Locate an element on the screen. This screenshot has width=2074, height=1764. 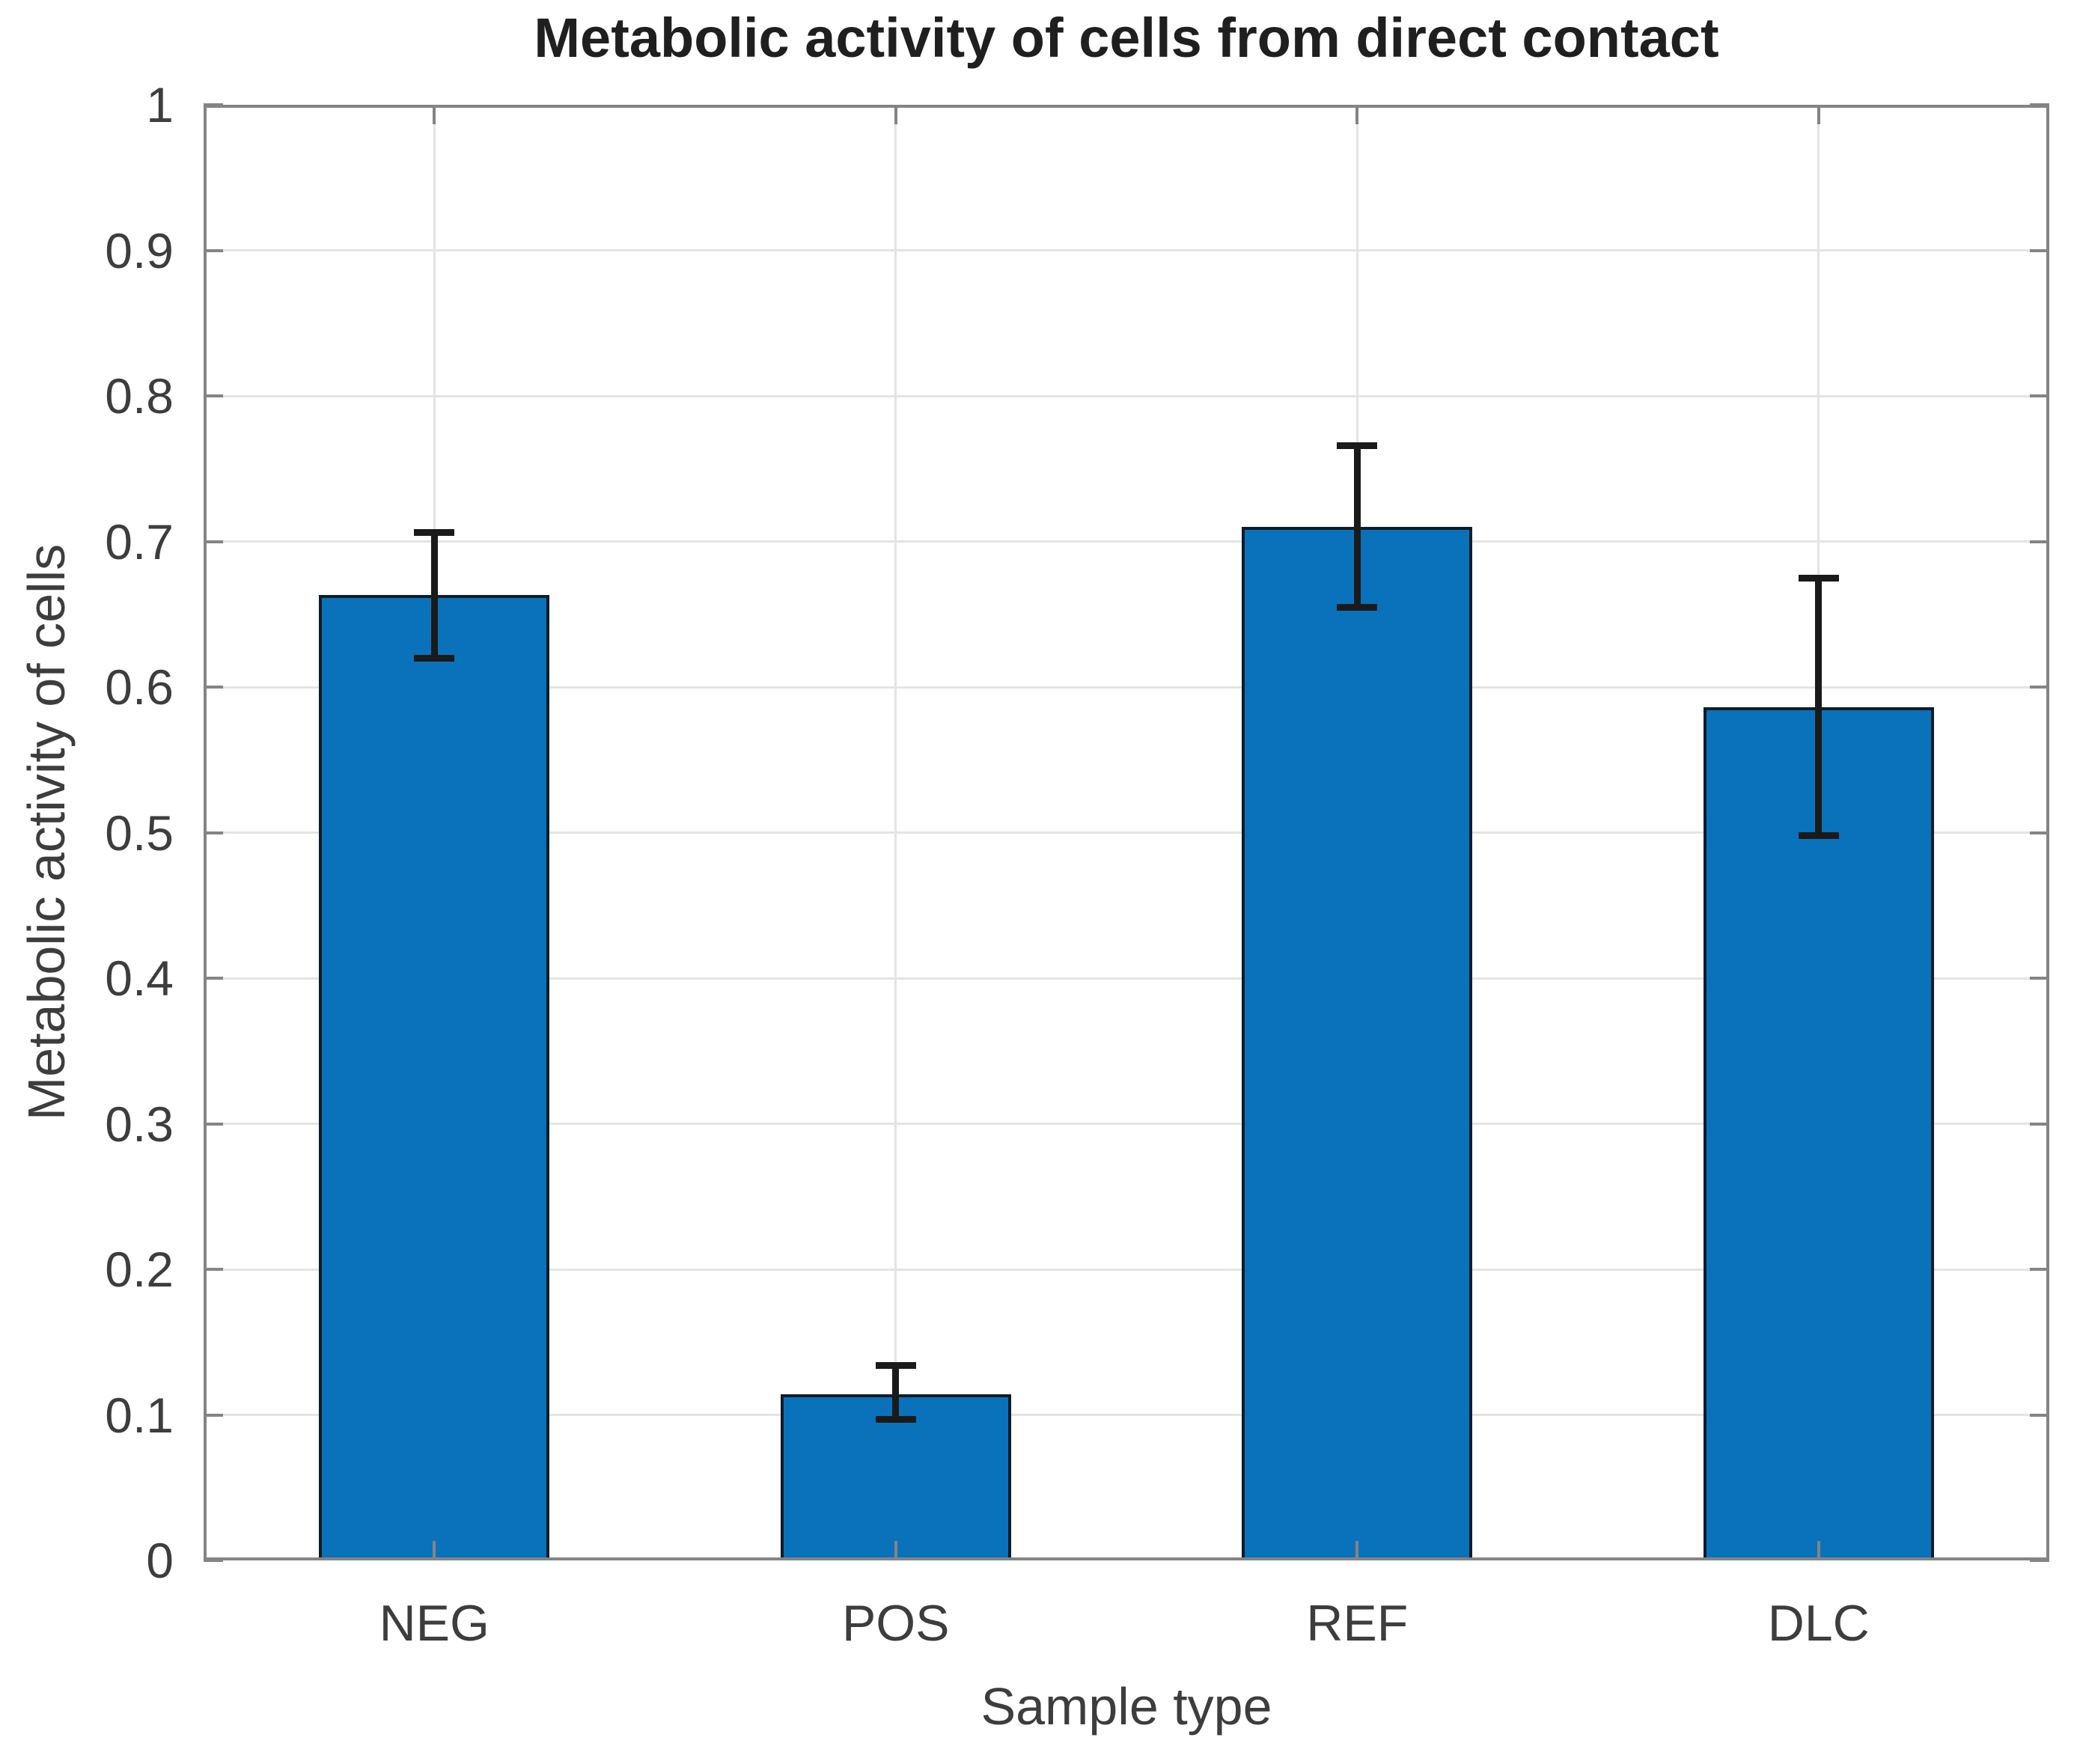
y-tick-label: 0.3 is located at coordinates (139, 1124).